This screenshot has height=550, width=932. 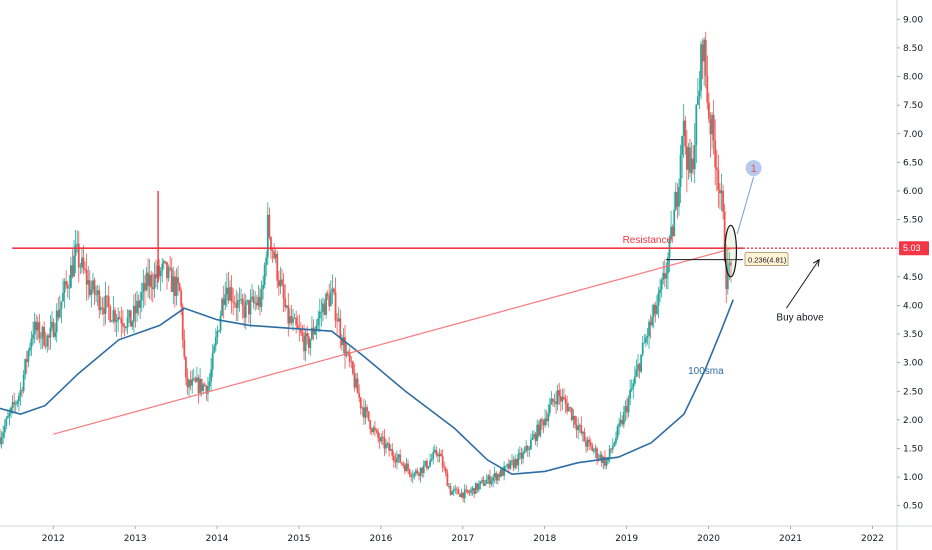 I want to click on x-tick-label: 2017, so click(x=462, y=539).